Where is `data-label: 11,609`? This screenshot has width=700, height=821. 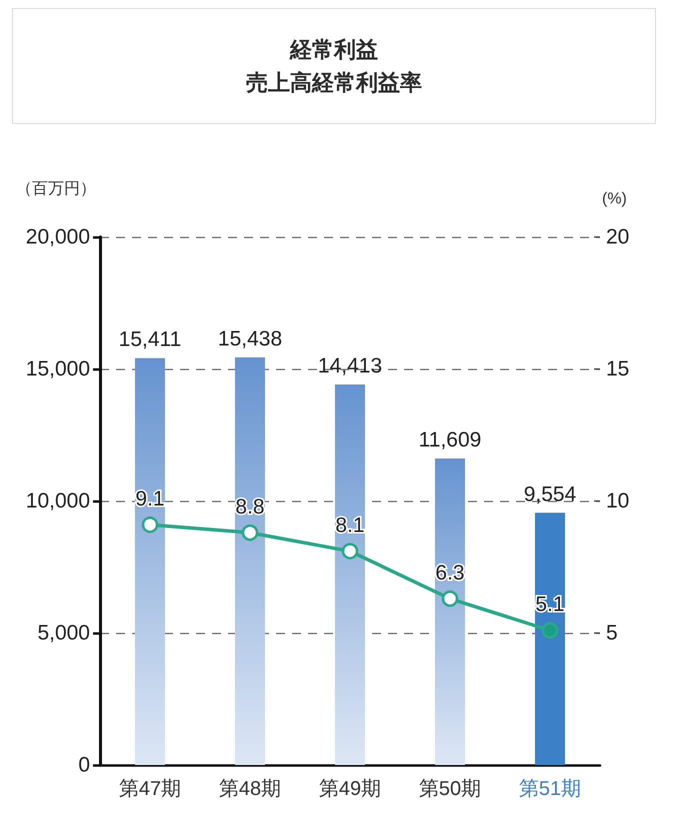
data-label: 11,609 is located at coordinates (450, 440).